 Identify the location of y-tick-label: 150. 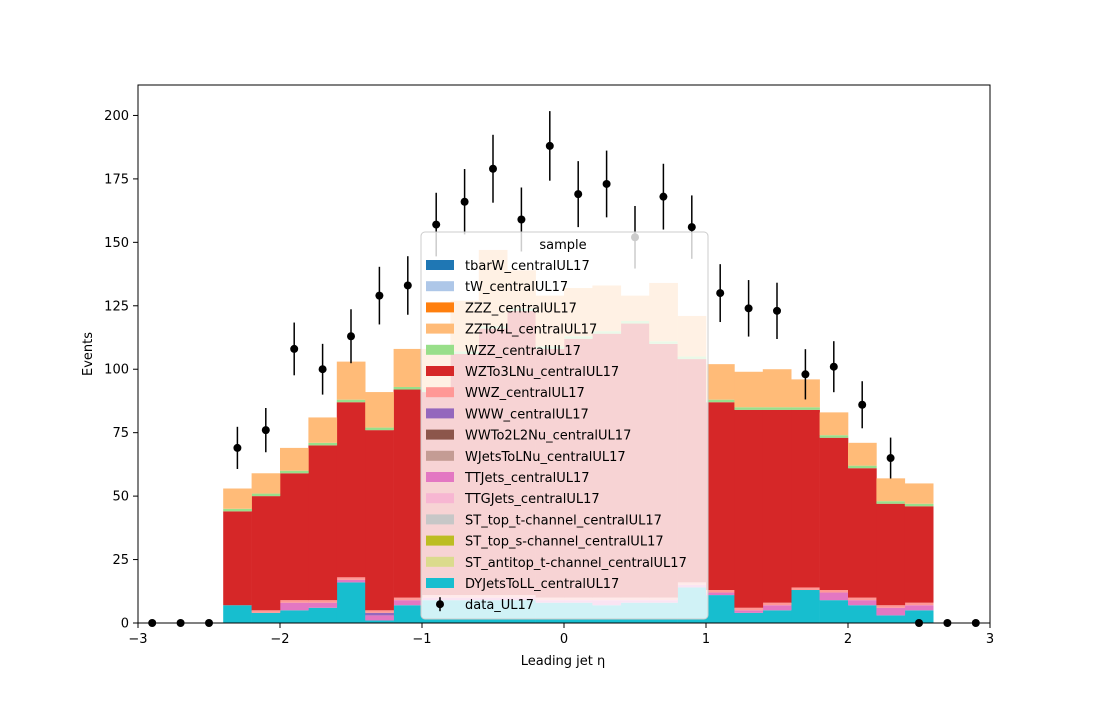
(116, 243).